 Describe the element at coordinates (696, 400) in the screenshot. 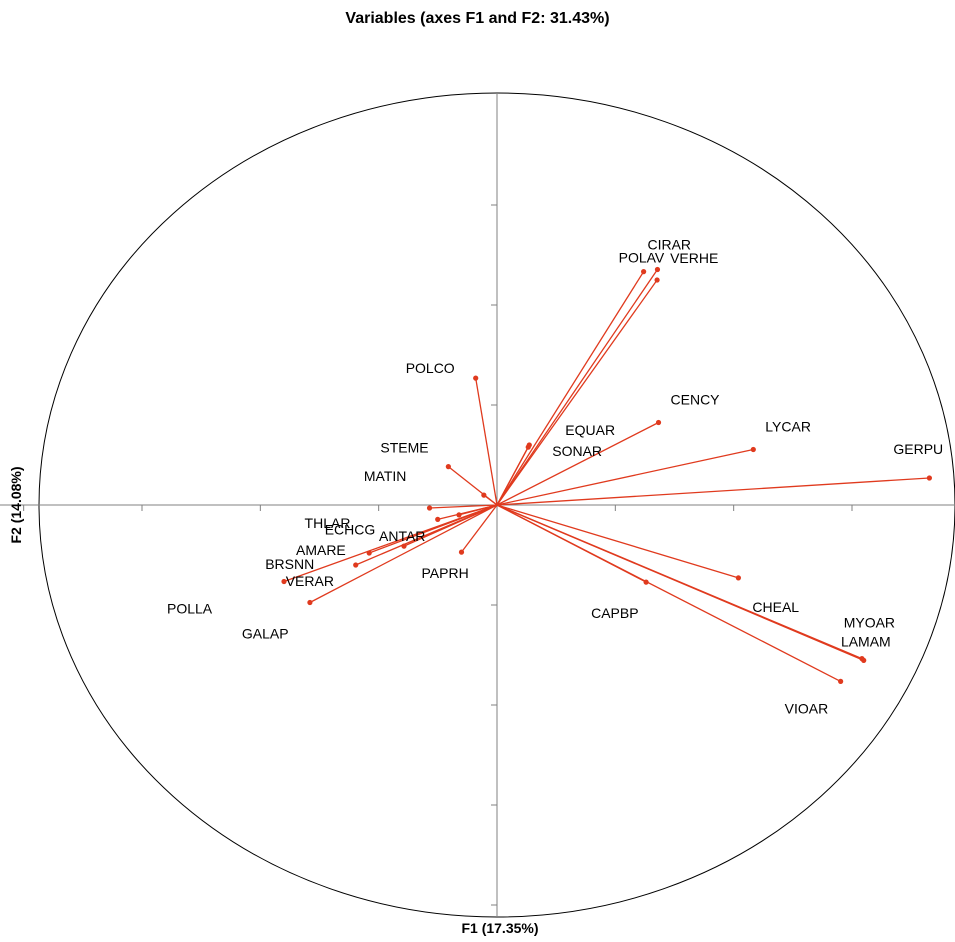

I see `label-cency: CENCY` at that location.